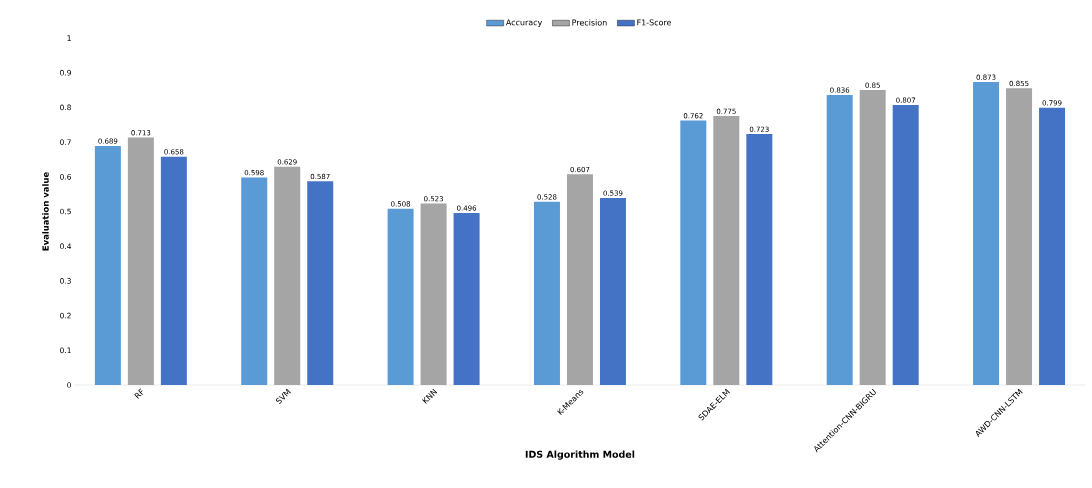 Image resolution: width=1092 pixels, height=488 pixels. I want to click on x-axis-title: IDS Algorithm Model, so click(580, 455).